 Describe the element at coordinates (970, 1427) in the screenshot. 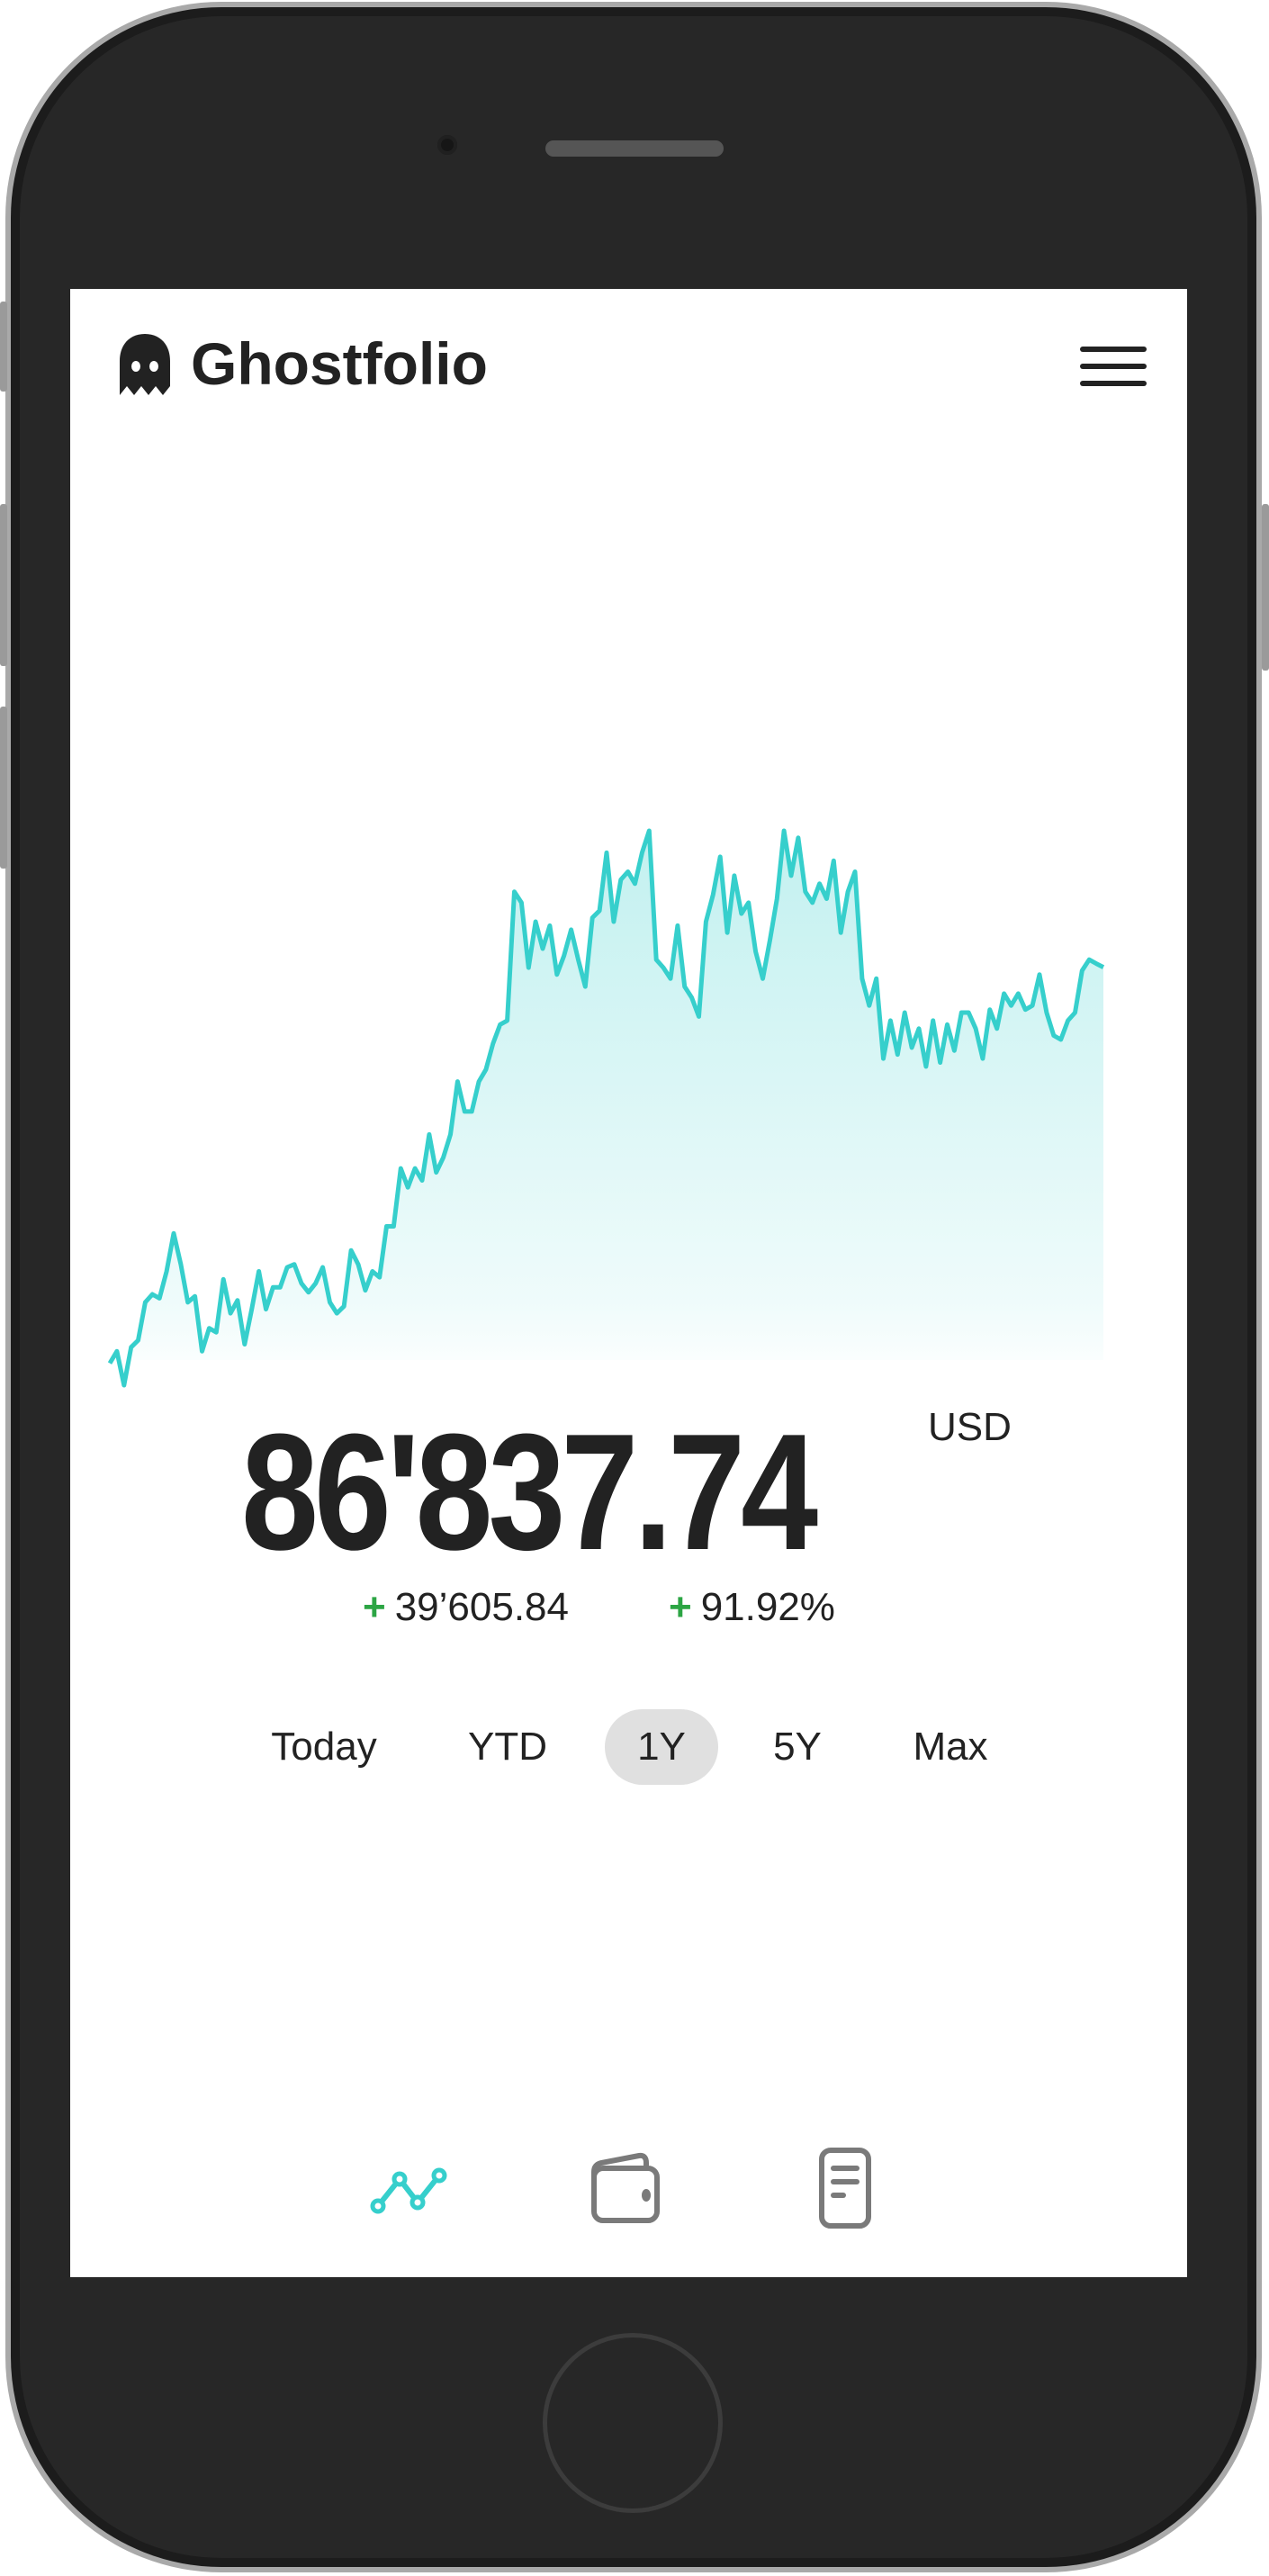

I see `currency-label: USD` at that location.